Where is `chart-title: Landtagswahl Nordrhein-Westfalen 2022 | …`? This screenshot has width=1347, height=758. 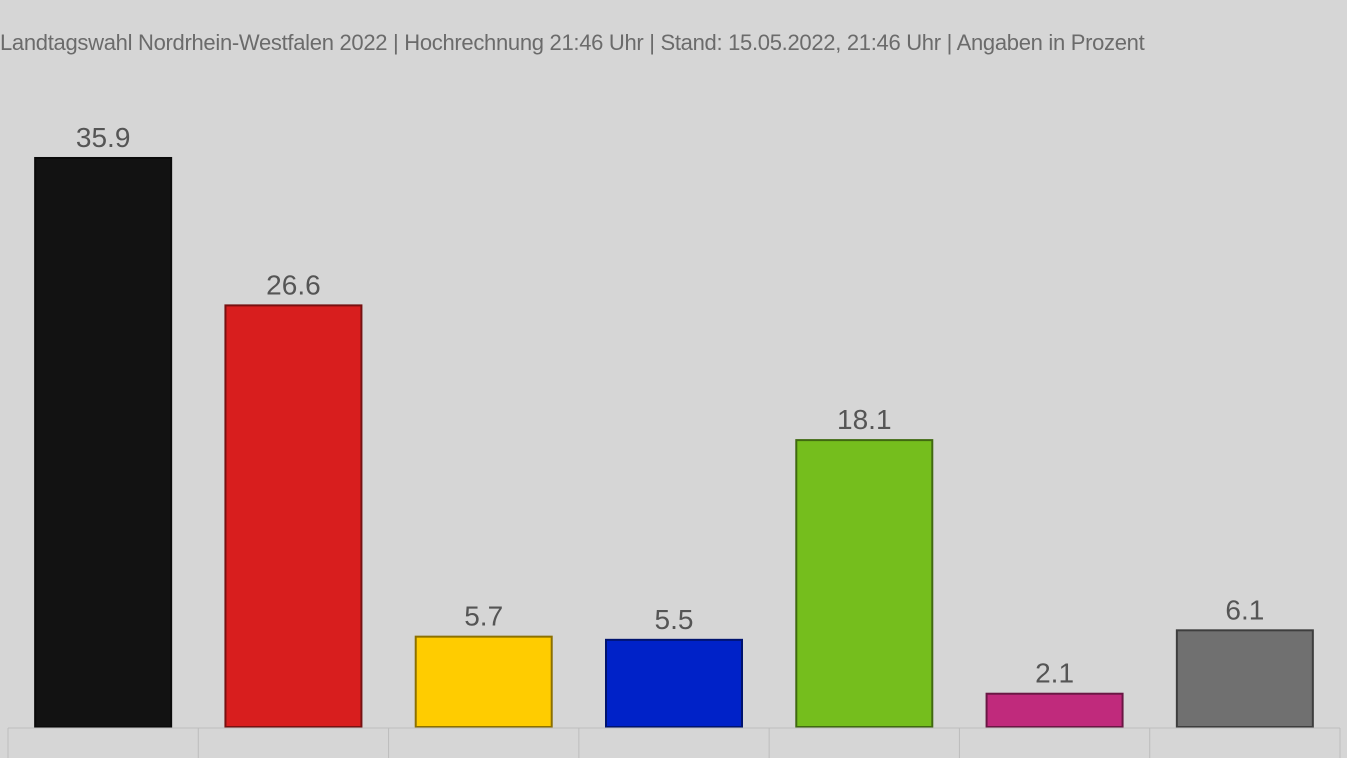 chart-title: Landtagswahl Nordrhein-Westfalen 2022 | … is located at coordinates (572, 42).